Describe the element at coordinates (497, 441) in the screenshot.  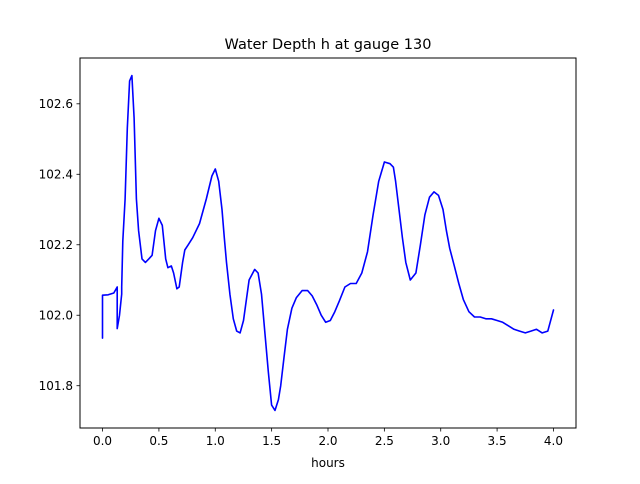
I see `x-tick-label: 3.5` at that location.